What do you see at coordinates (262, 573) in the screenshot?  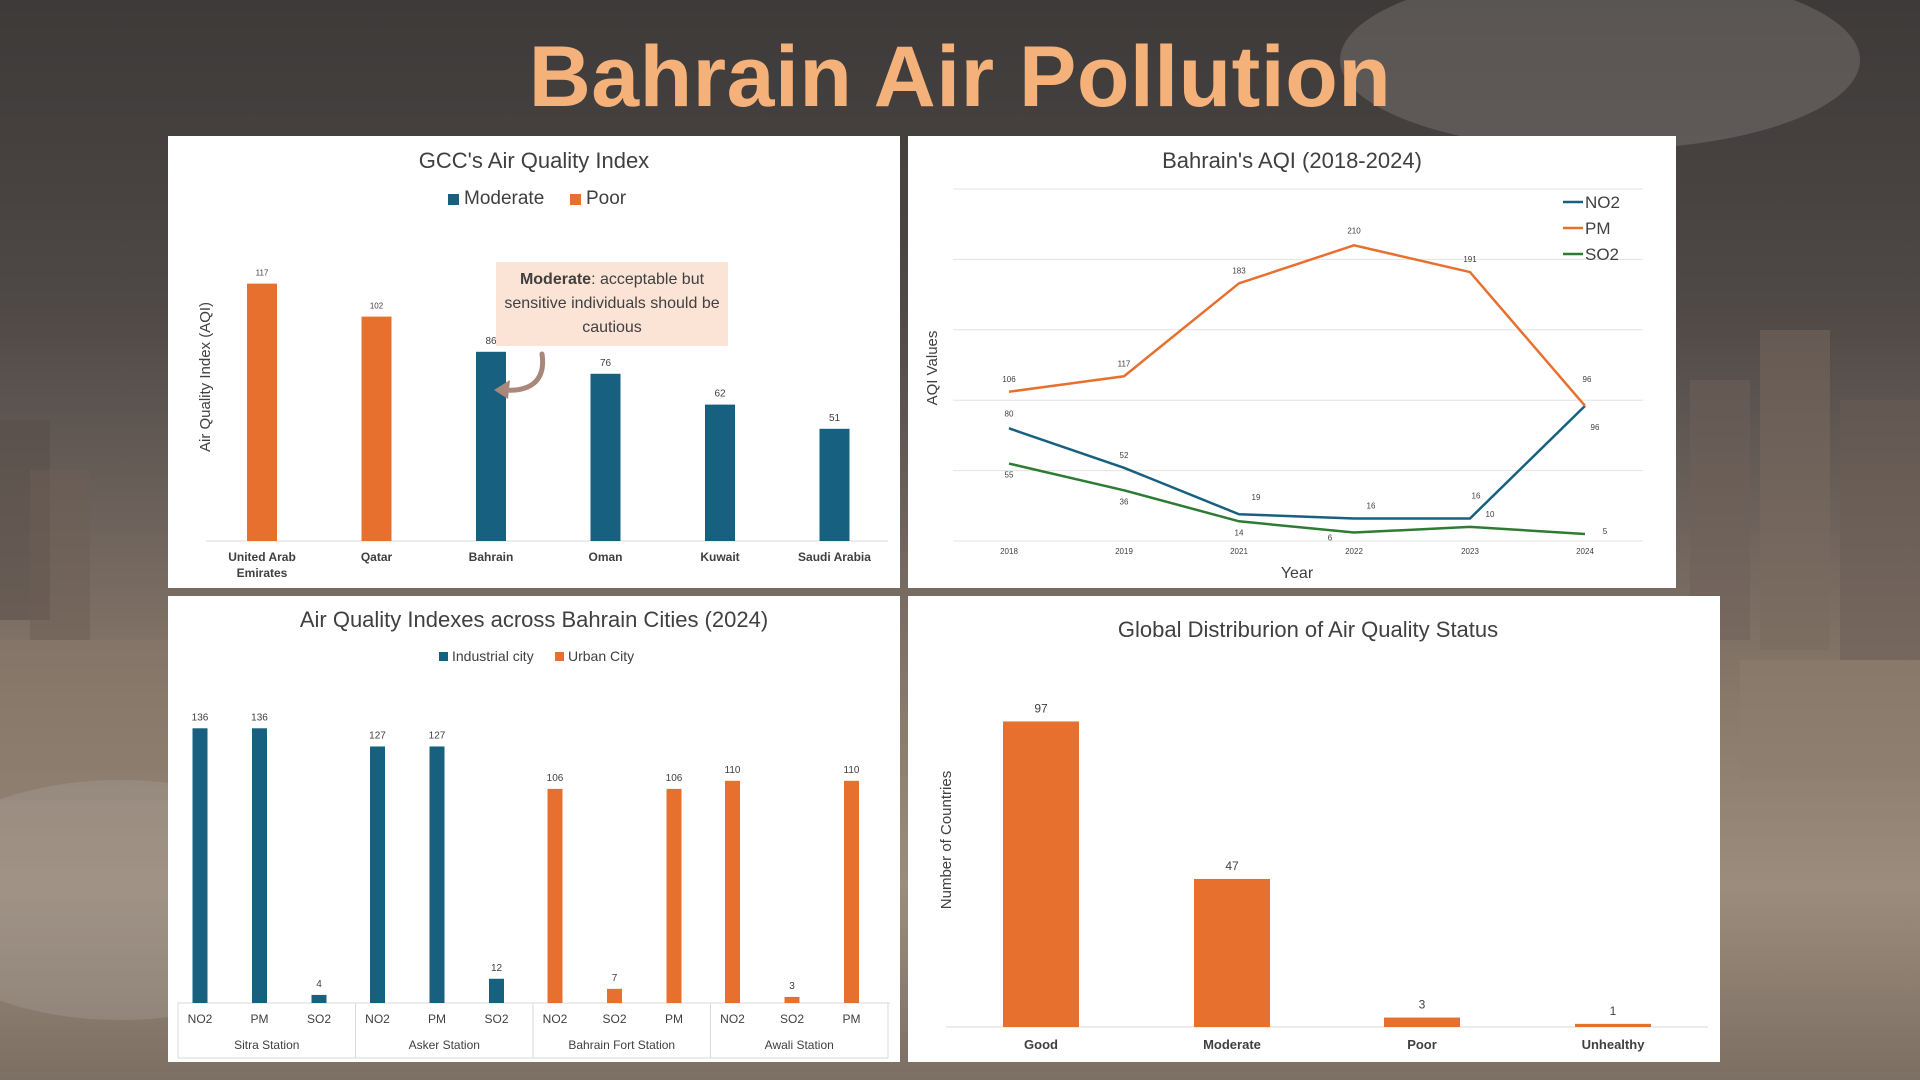 I see `category-label: Emirates` at bounding box center [262, 573].